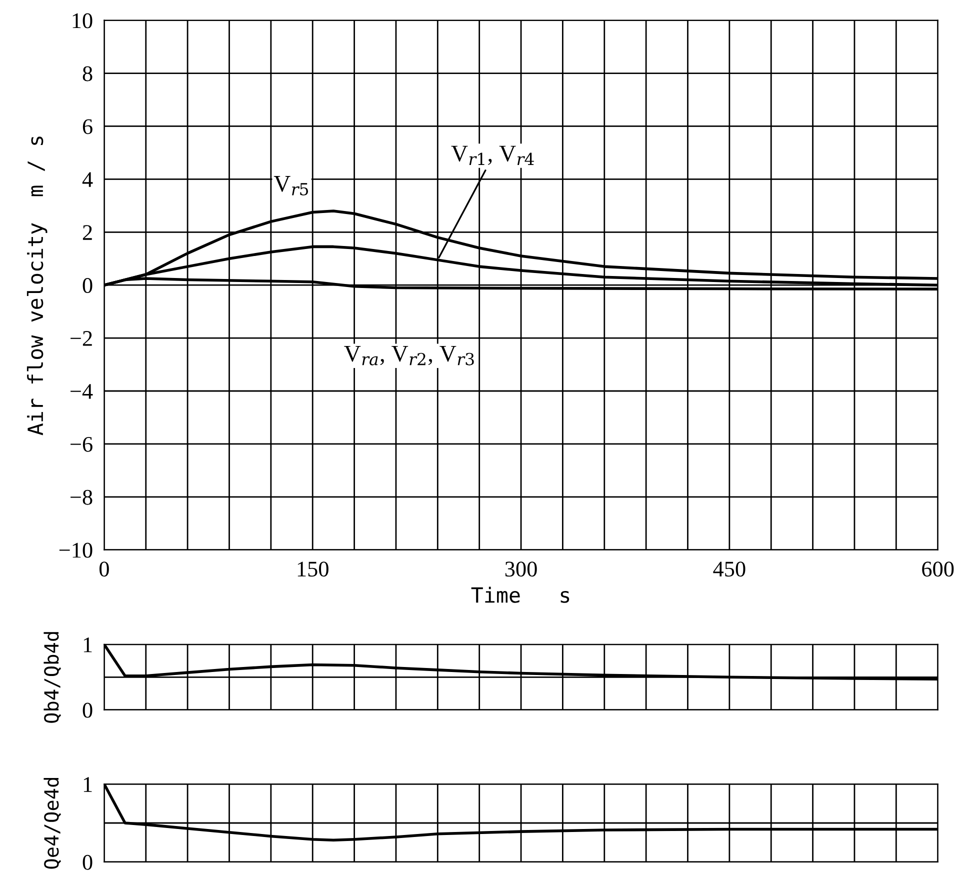 The image size is (956, 884). Describe the element at coordinates (81, 338) in the screenshot. I see `y-tick-label: −2` at that location.